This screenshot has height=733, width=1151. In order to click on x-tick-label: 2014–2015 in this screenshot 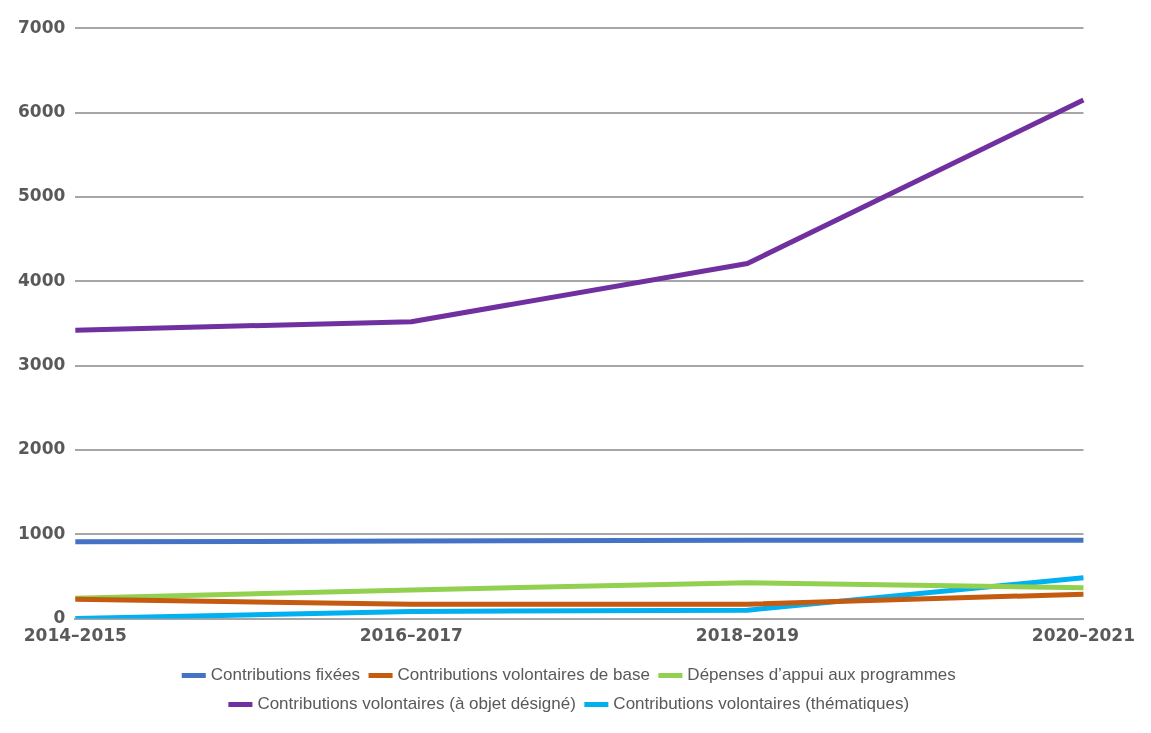, I will do `click(75, 635)`.